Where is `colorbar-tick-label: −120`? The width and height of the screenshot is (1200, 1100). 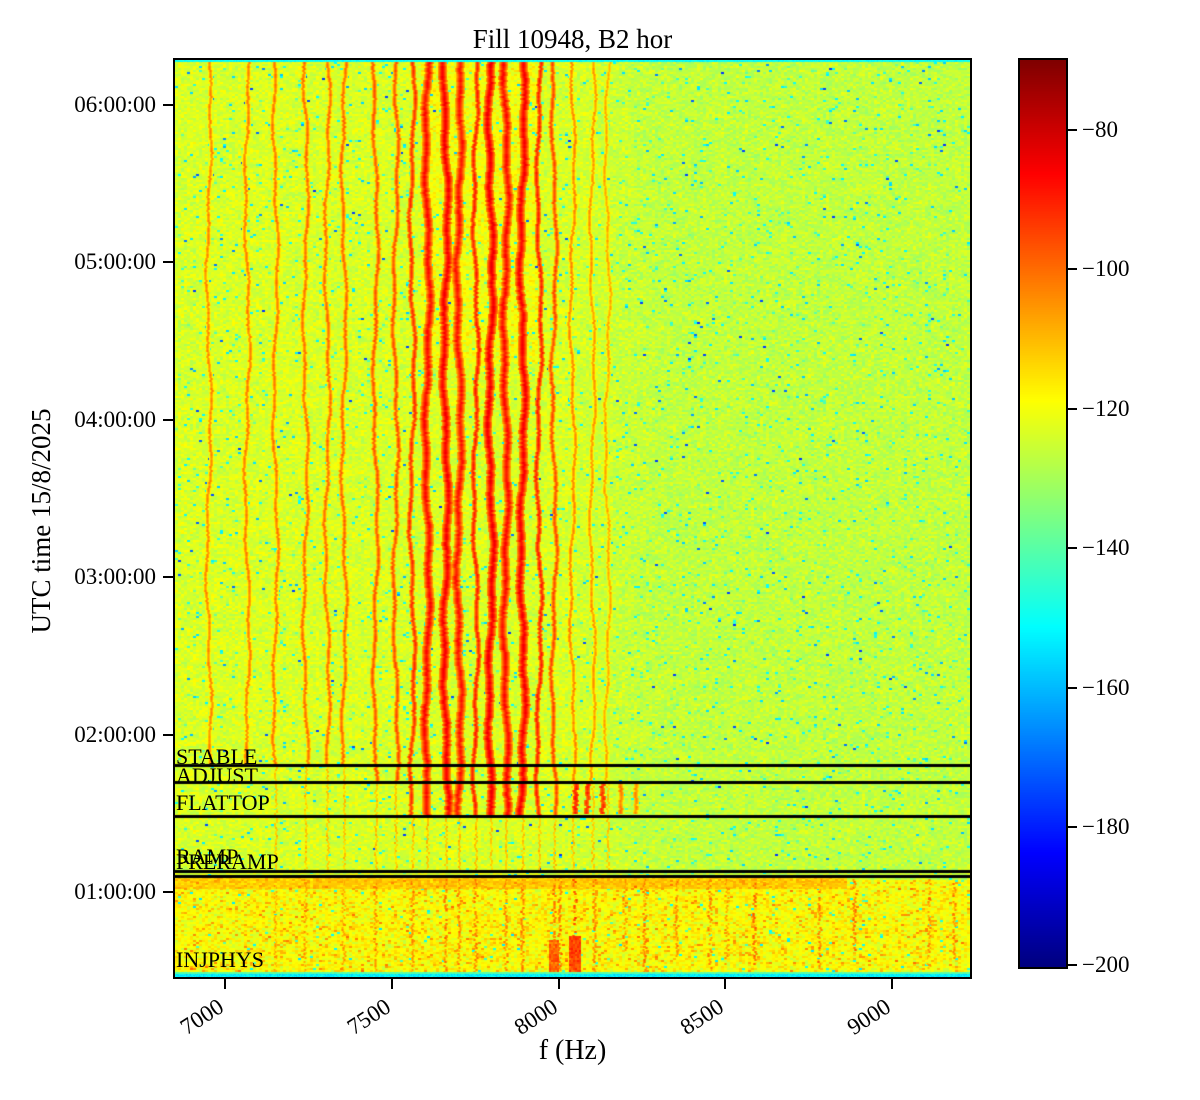
colorbar-tick-label: −120 is located at coordinates (1106, 408).